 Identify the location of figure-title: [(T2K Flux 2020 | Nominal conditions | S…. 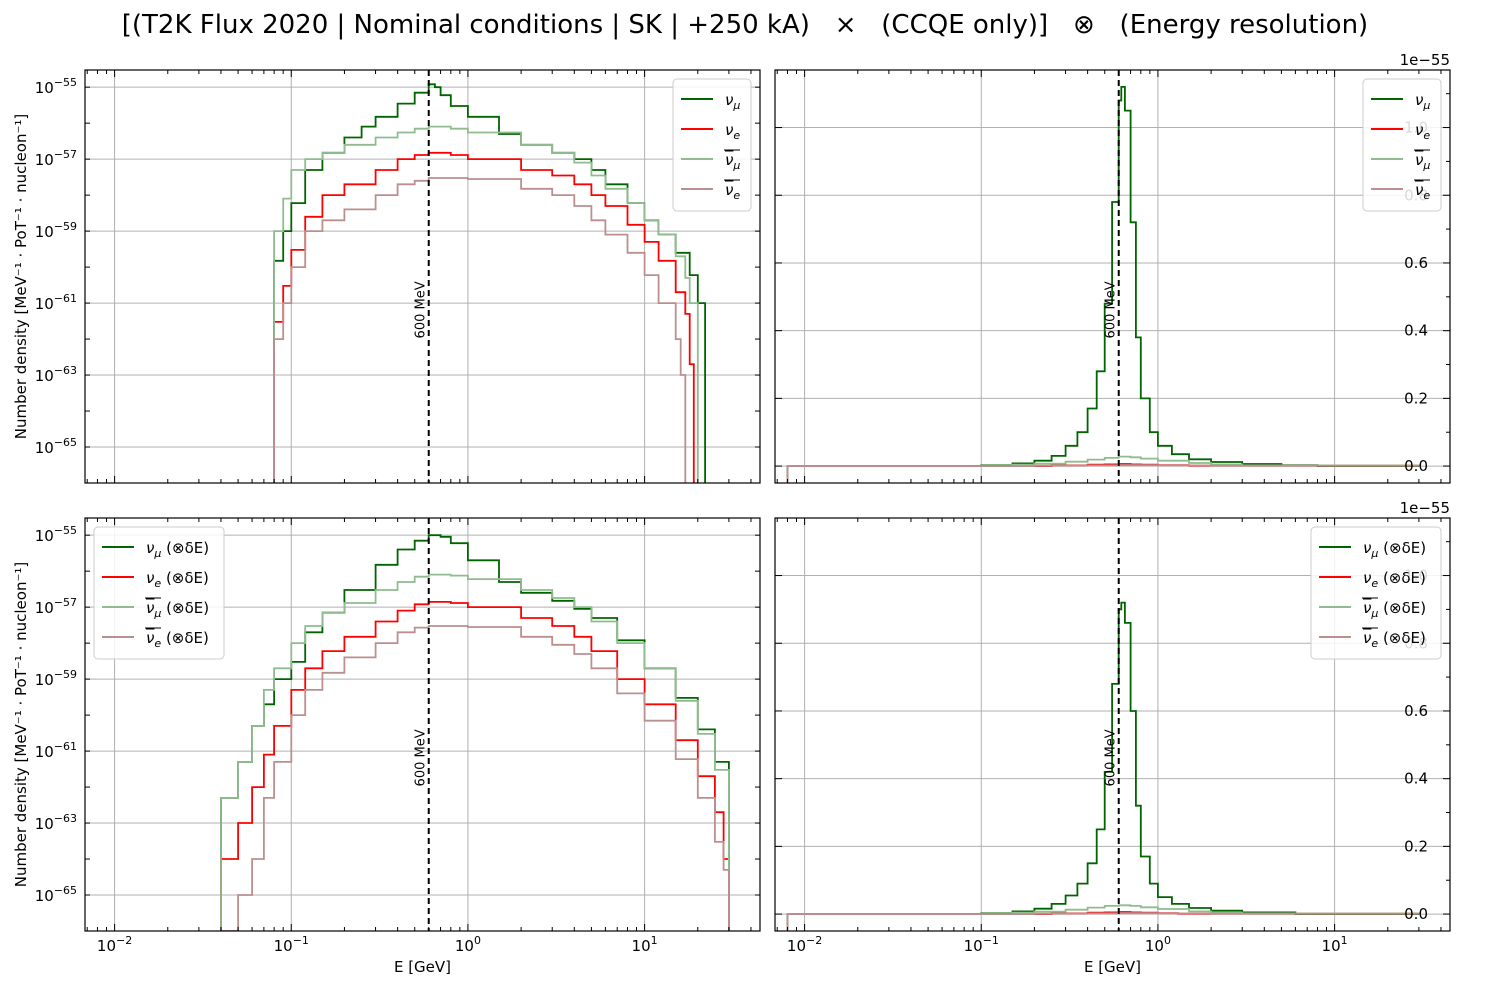
(745, 25).